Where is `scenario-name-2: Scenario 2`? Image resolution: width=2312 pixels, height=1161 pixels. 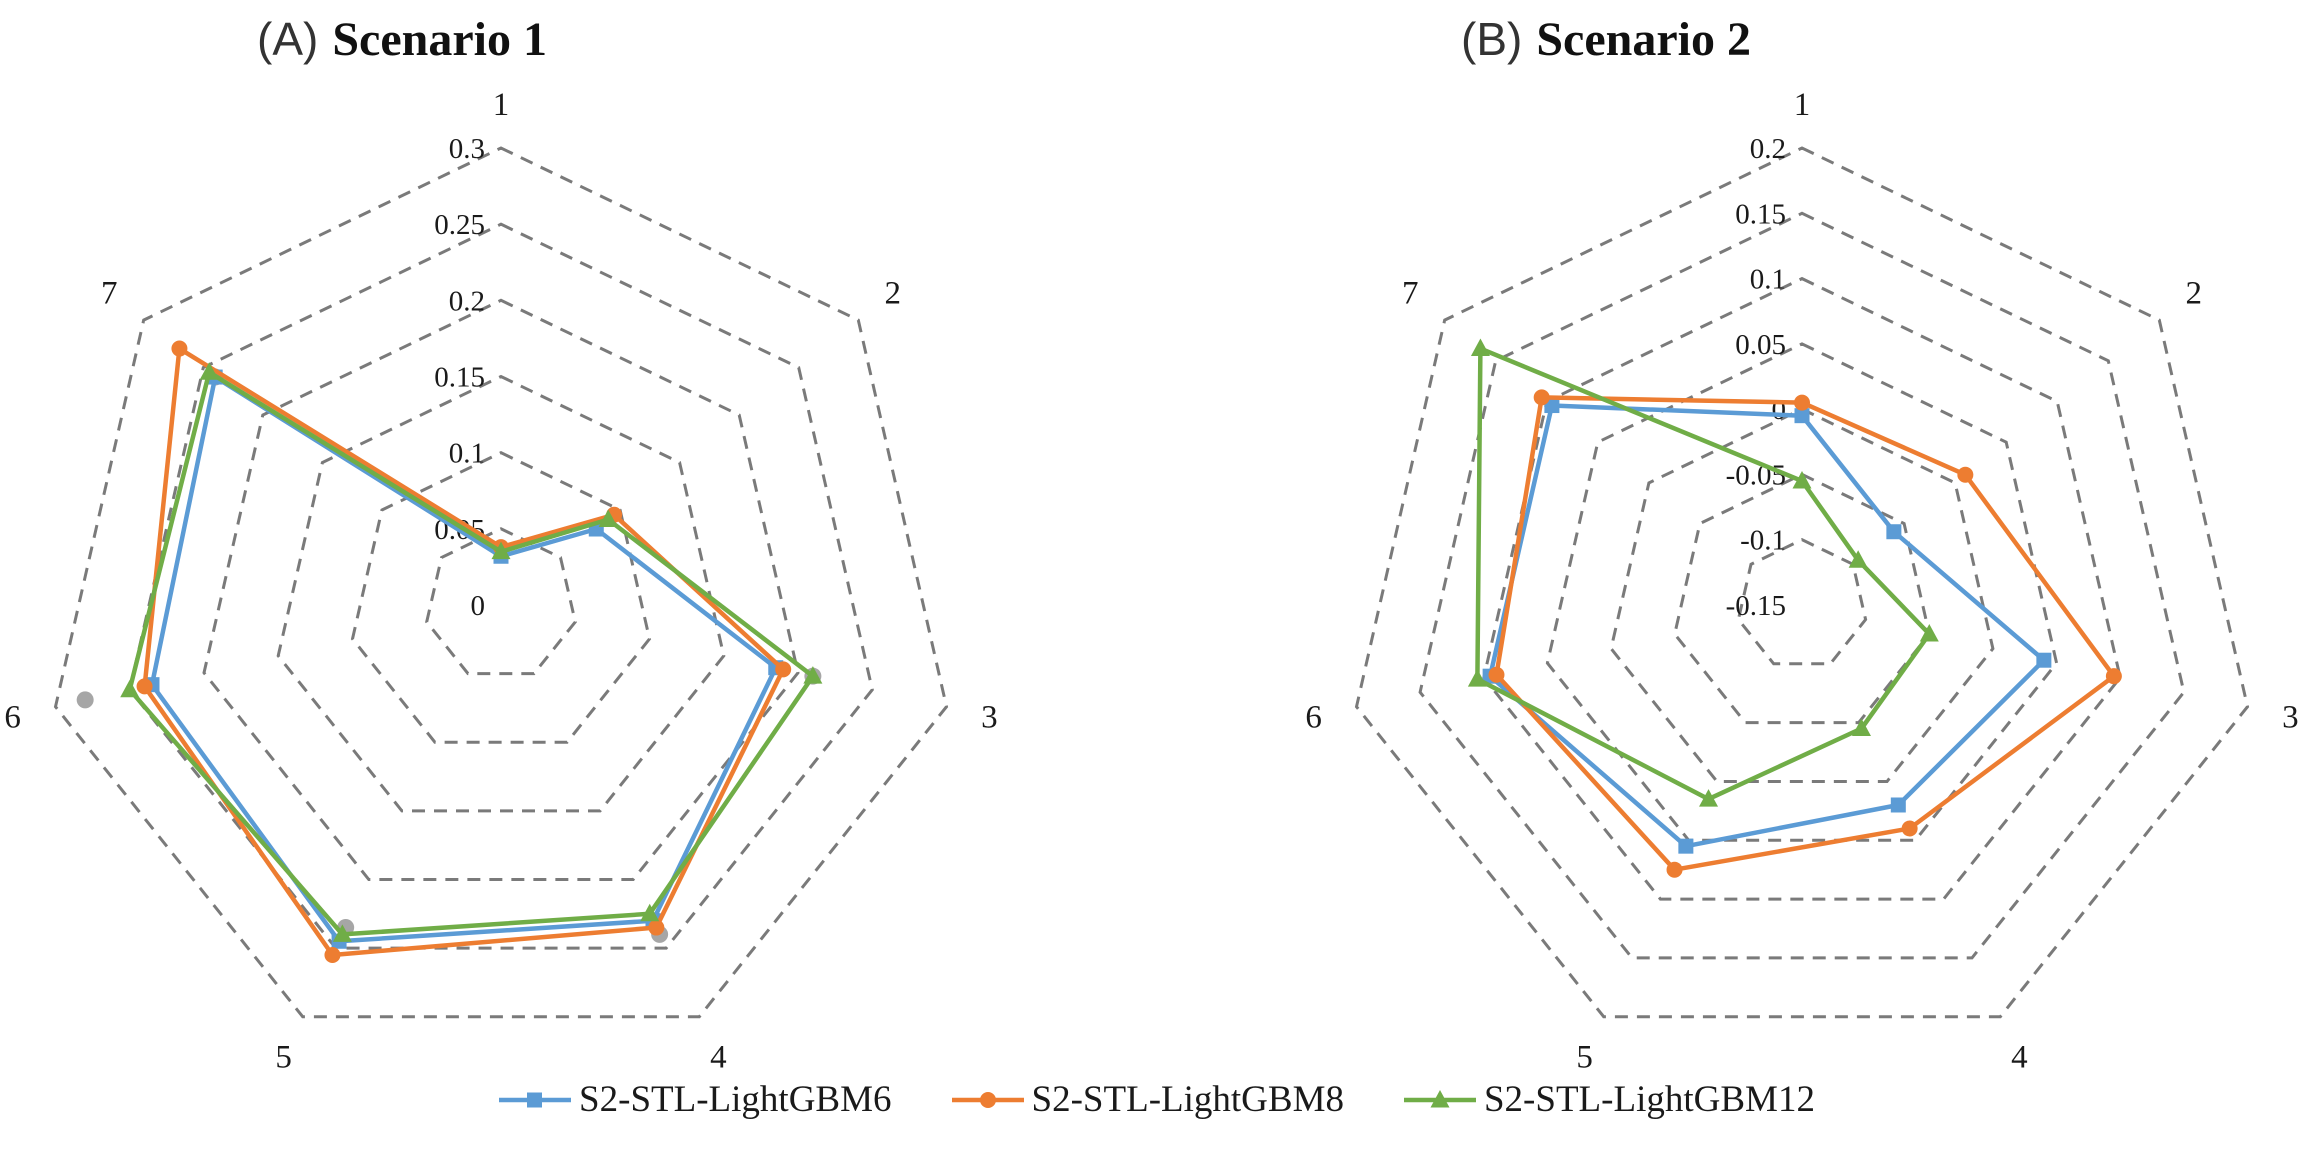 scenario-name-2: Scenario 2 is located at coordinates (1643, 39).